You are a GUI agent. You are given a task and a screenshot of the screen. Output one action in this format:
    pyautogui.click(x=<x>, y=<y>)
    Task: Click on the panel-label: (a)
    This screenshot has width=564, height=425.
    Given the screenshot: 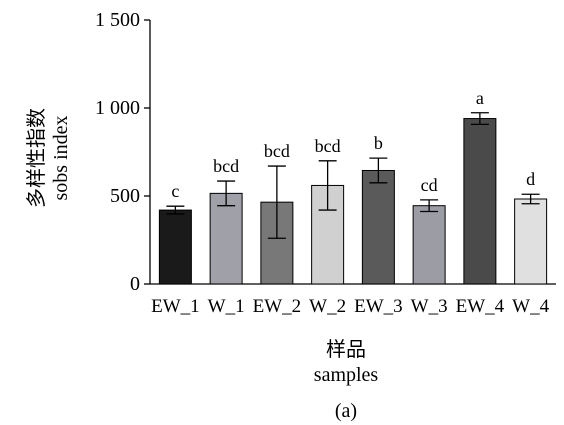 What is the action you would take?
    pyautogui.click(x=346, y=411)
    